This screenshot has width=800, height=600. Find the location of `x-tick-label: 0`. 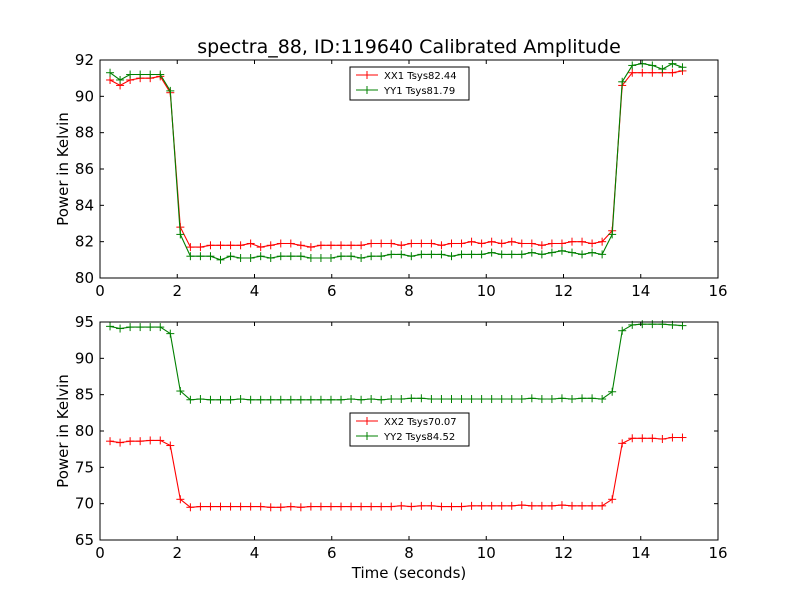

x-tick-label: 0 is located at coordinates (100, 291).